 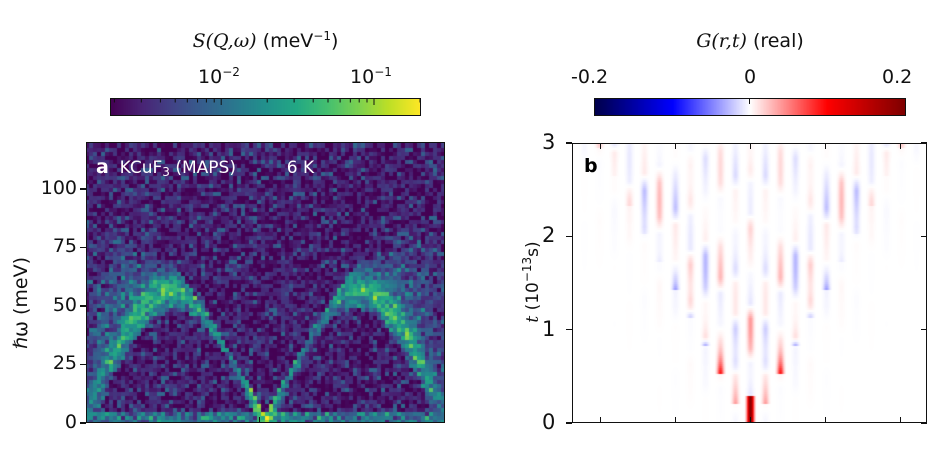 I want to click on panel-b-ylabel-var: t, so click(x=533, y=319).